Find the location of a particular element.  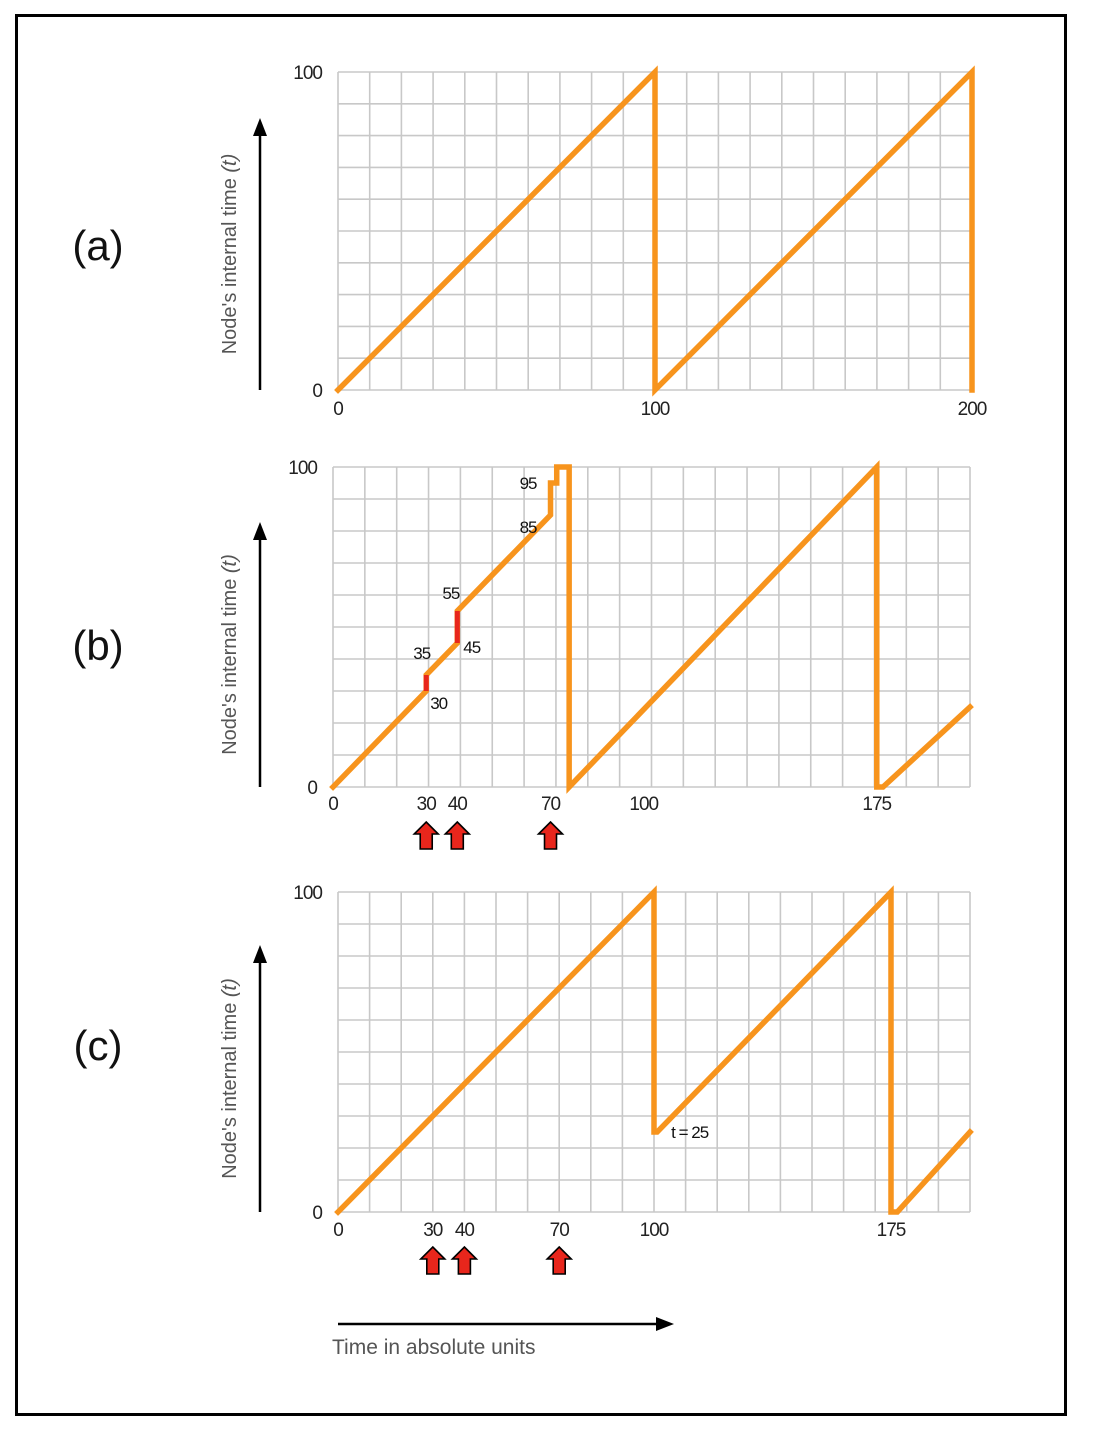

x-tick-label: 200 is located at coordinates (972, 409).